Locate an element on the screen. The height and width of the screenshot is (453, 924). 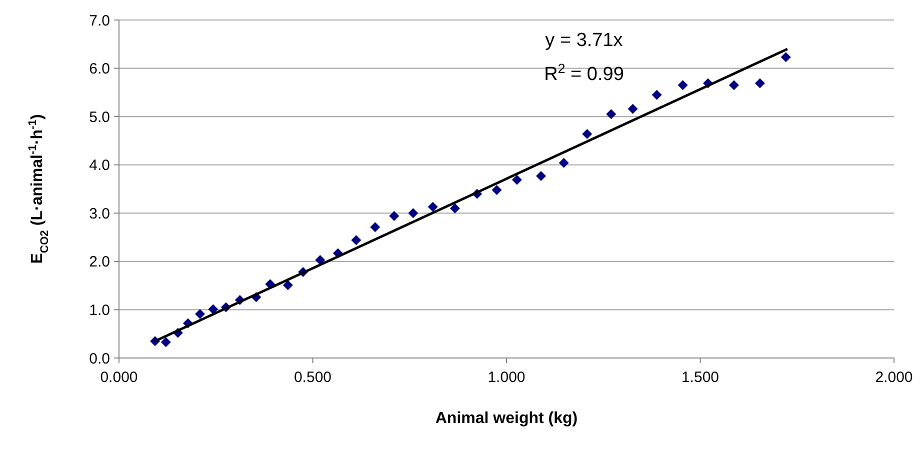
y-tick-label: 3.0 is located at coordinates (99, 213).